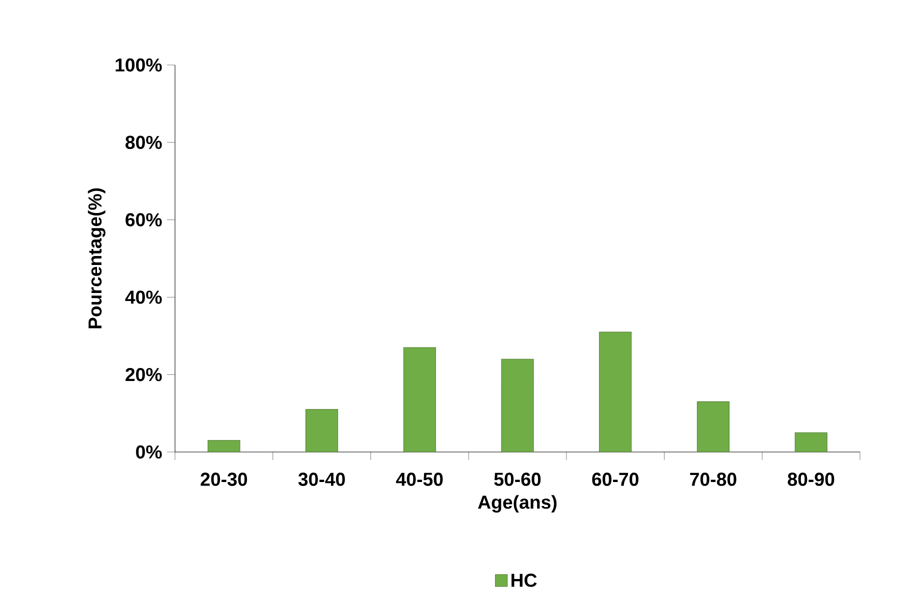  I want to click on y-tick-label: 20%, so click(144, 375).